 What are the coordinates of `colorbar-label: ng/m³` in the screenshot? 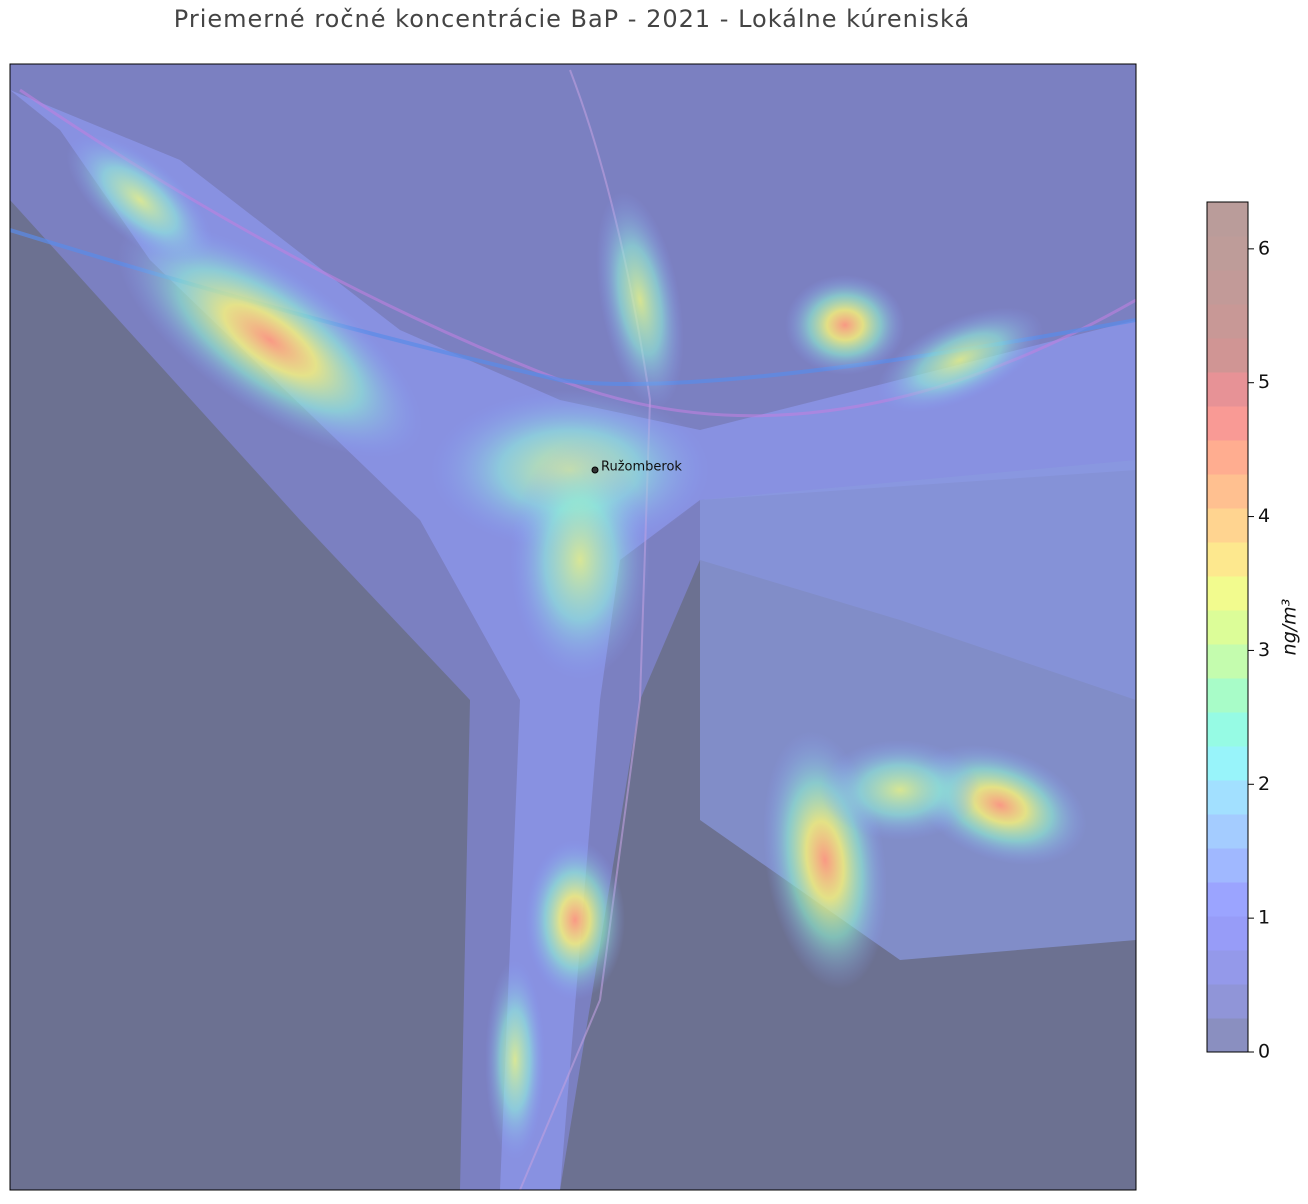 It's located at (1290, 627).